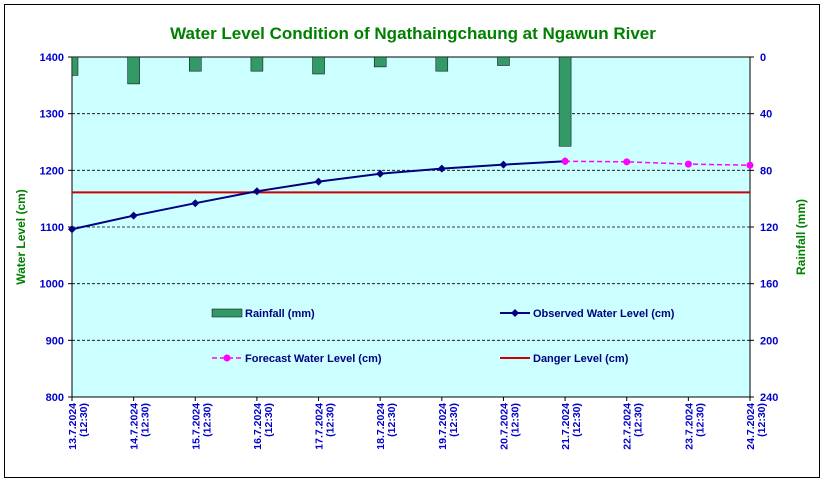  I want to click on legend-marker-forecast, so click(227, 358).